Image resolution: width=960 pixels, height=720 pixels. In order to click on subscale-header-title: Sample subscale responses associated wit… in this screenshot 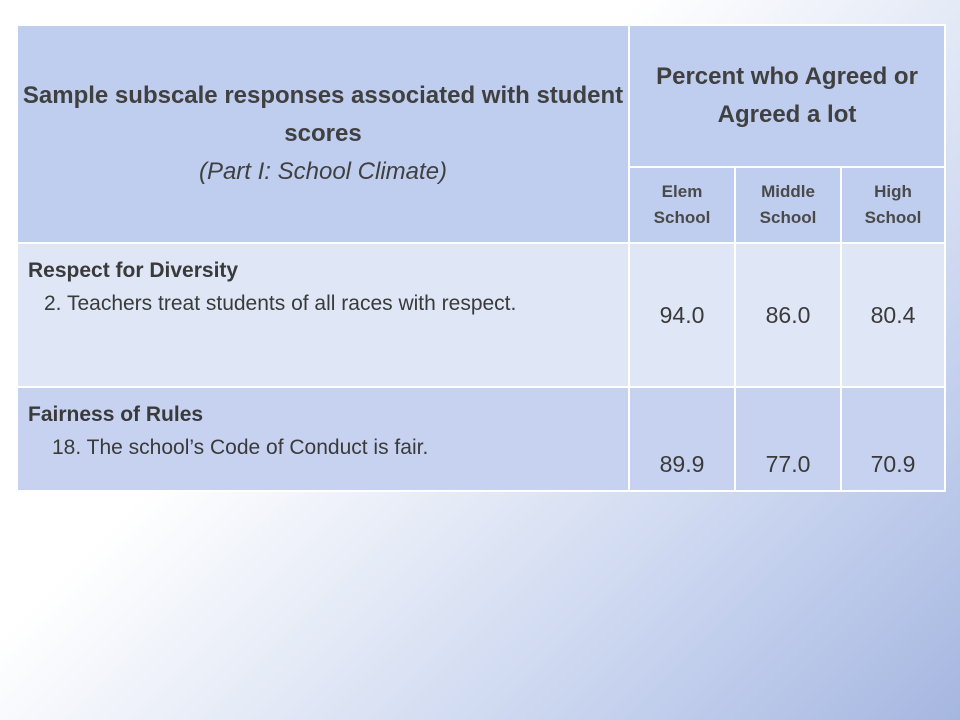, I will do `click(323, 114)`.